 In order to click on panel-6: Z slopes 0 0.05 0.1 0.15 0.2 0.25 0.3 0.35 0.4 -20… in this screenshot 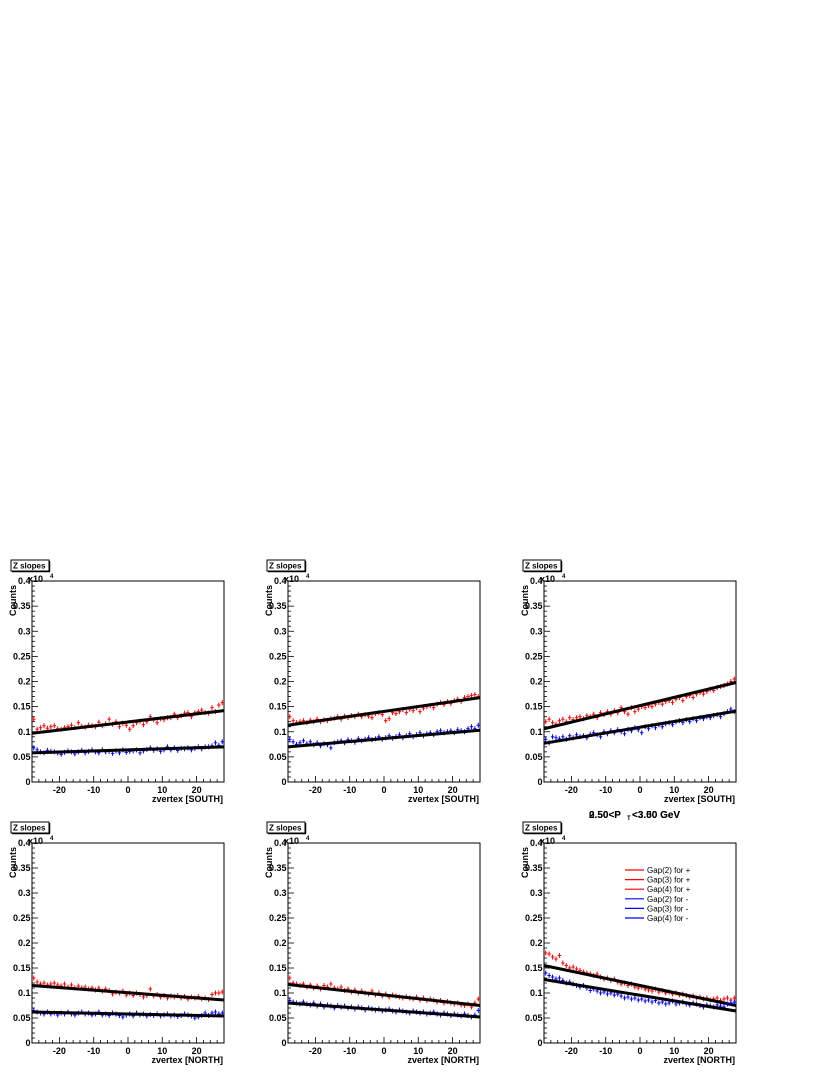, I will do `click(628, 943)`.